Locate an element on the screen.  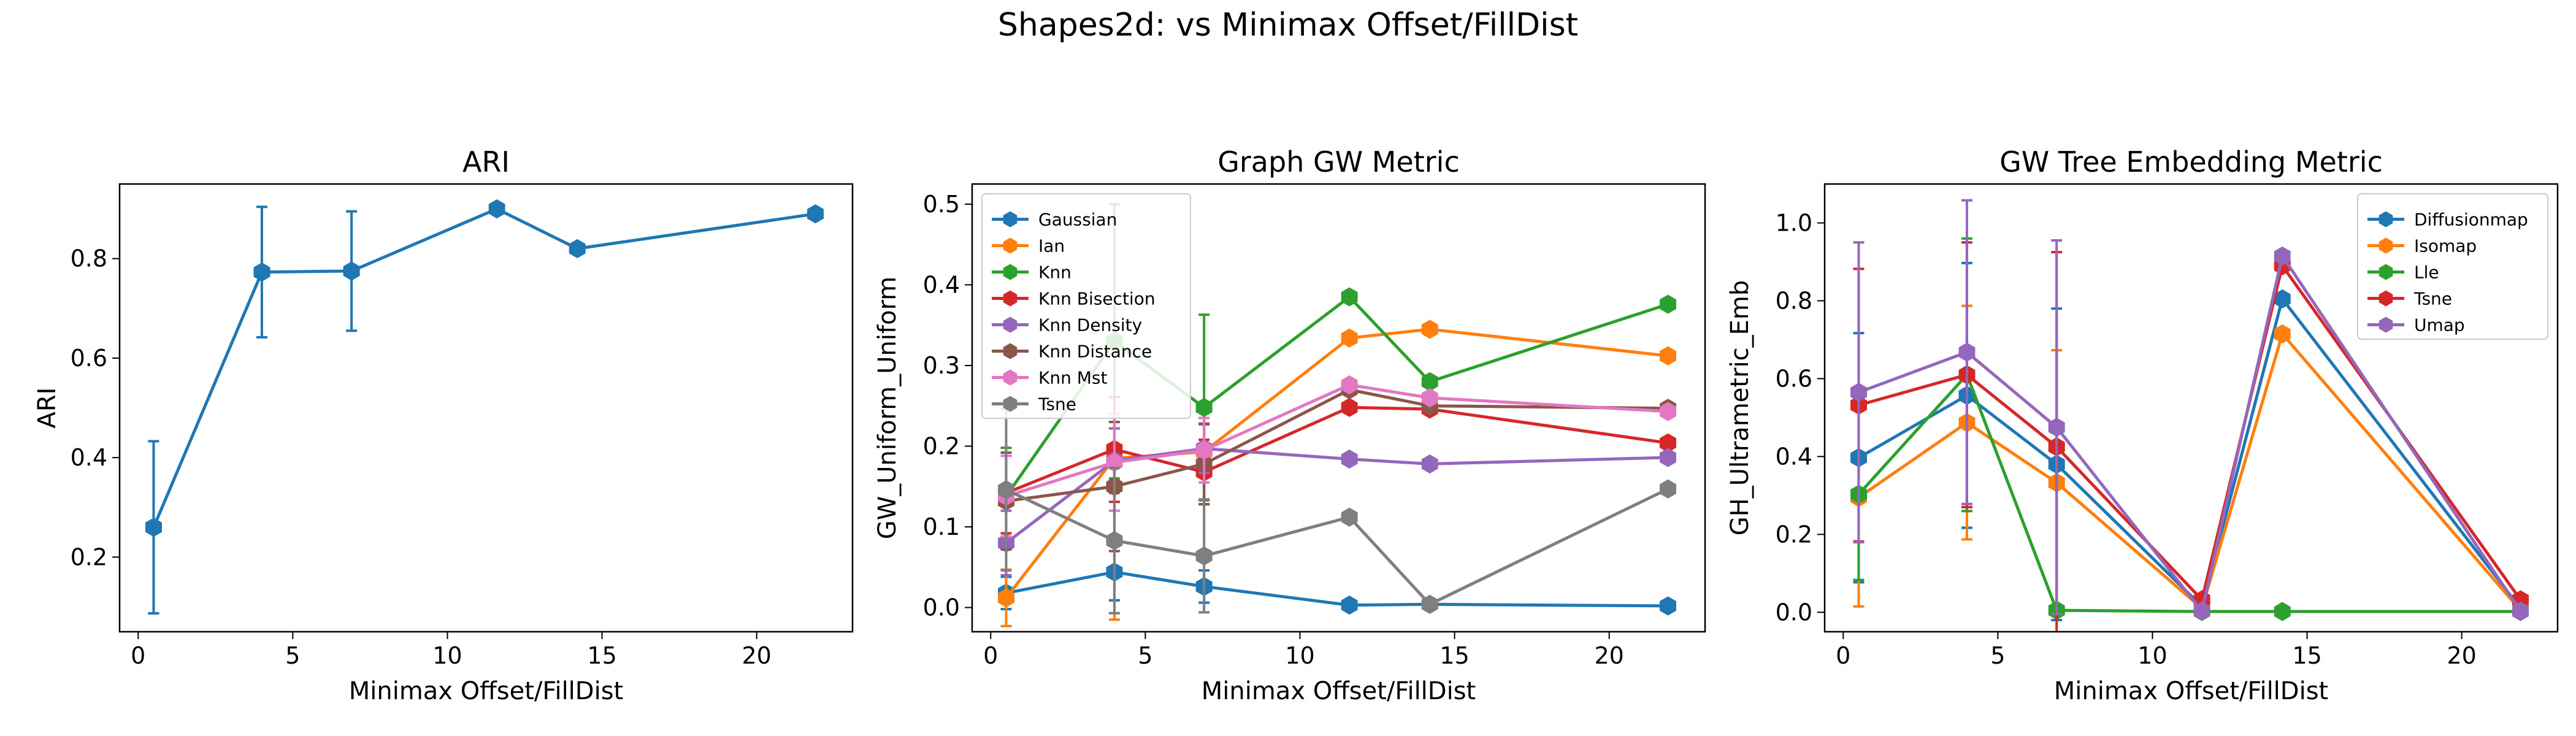
y-tick-label: 0.0 is located at coordinates (1794, 612).